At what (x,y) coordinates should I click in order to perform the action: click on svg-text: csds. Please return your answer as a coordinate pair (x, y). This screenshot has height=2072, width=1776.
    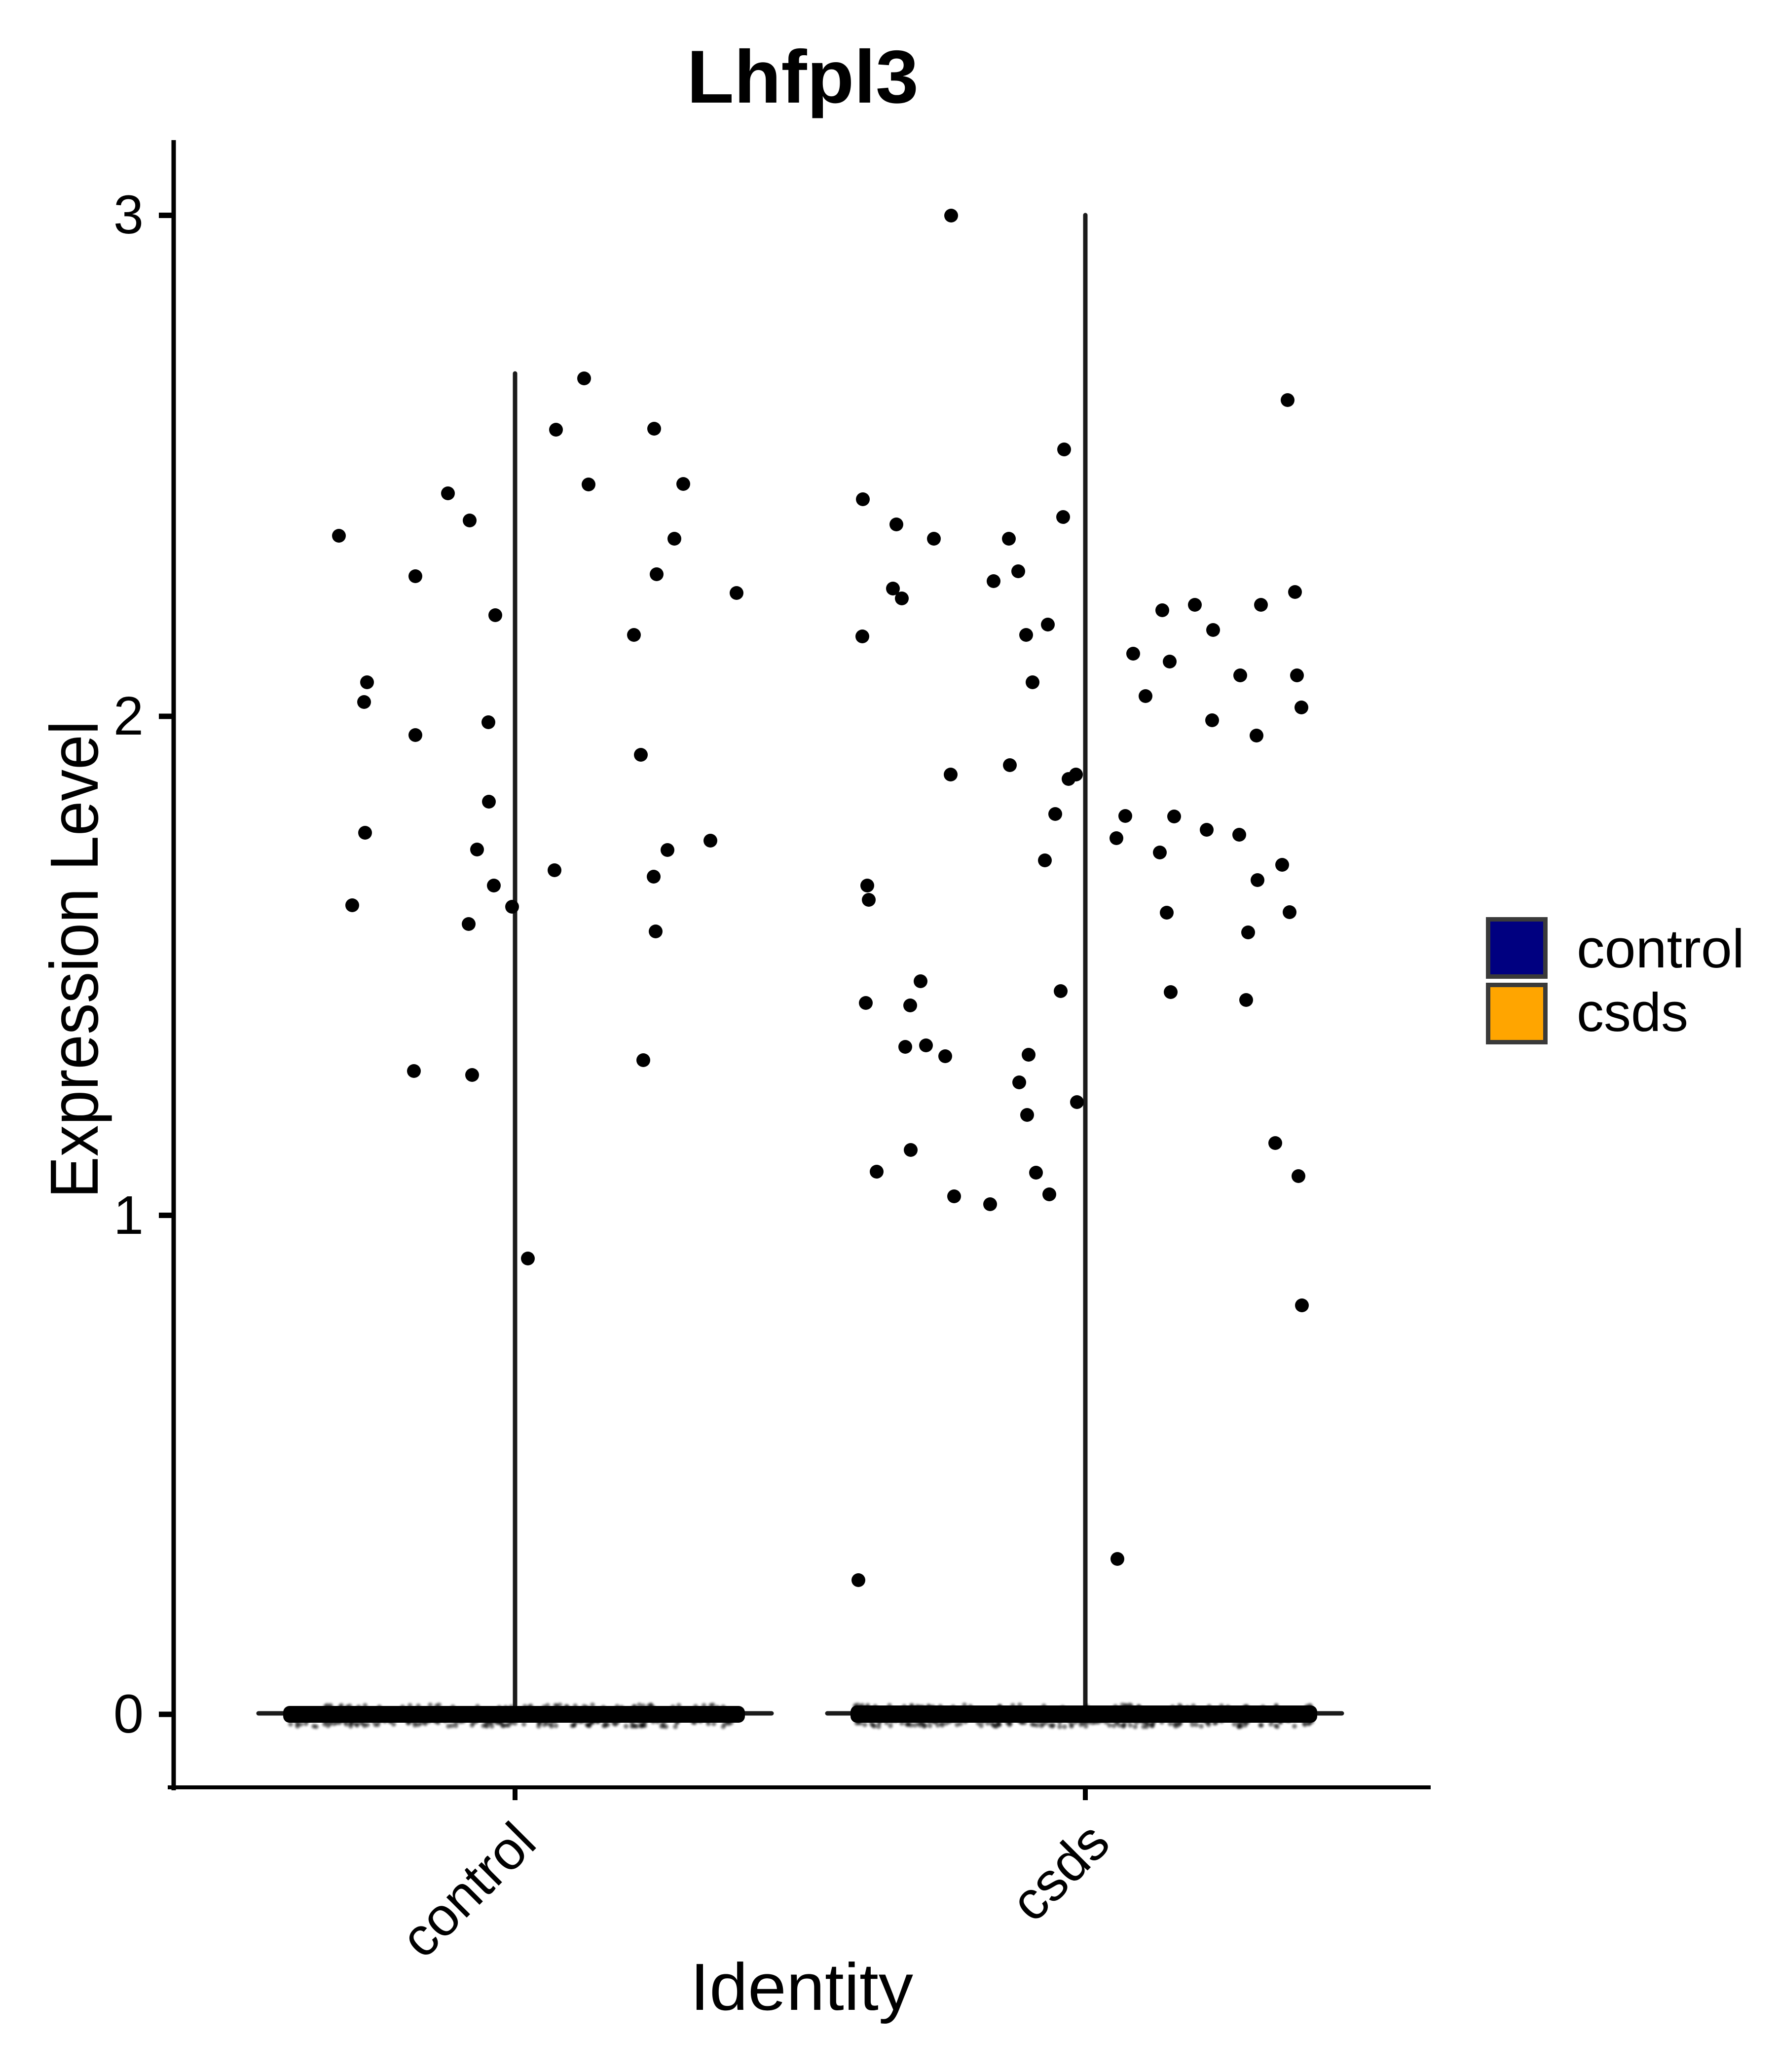
    Looking at the image, I should click on (1632, 1013).